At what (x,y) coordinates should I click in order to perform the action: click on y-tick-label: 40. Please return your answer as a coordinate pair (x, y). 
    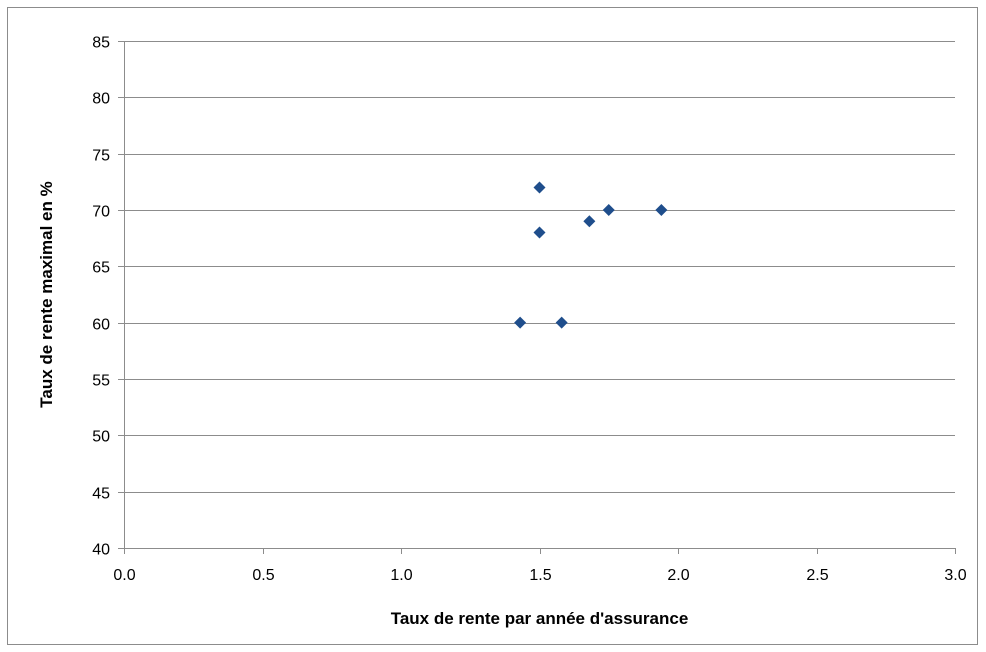
    Looking at the image, I should click on (101, 550).